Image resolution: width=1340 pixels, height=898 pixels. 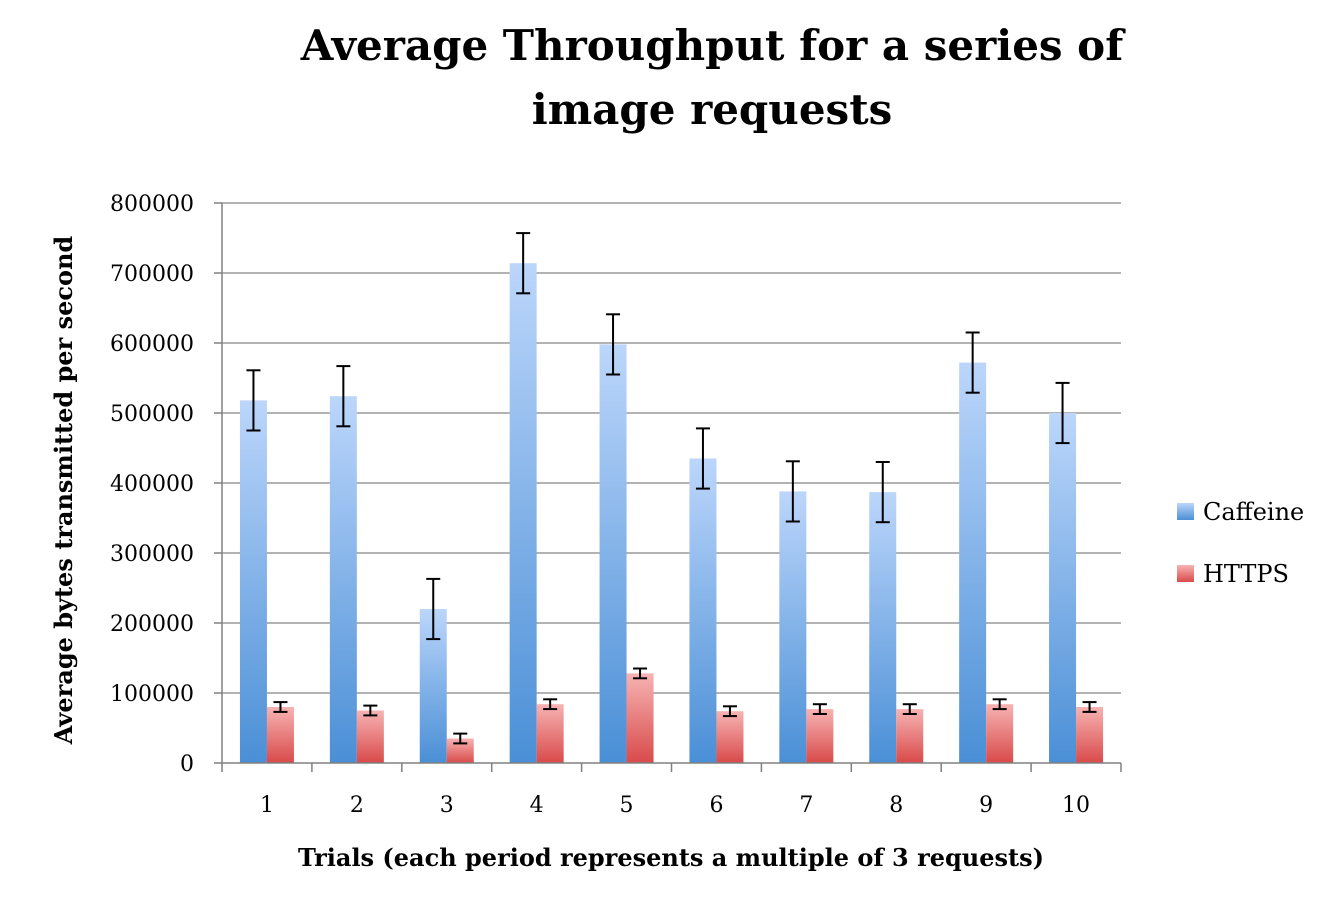 I want to click on y-tick-label: 100000, so click(x=152, y=694).